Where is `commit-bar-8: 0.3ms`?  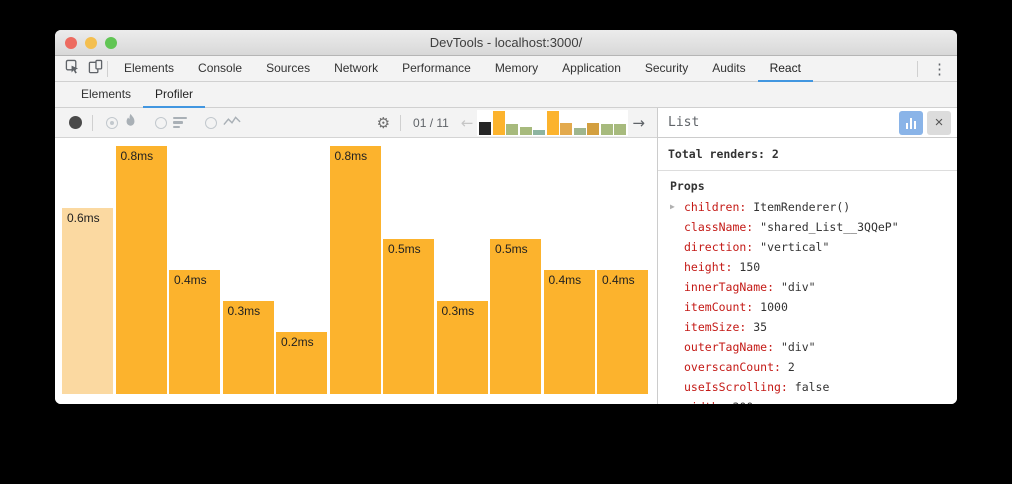 commit-bar-8: 0.3ms is located at coordinates (462, 347).